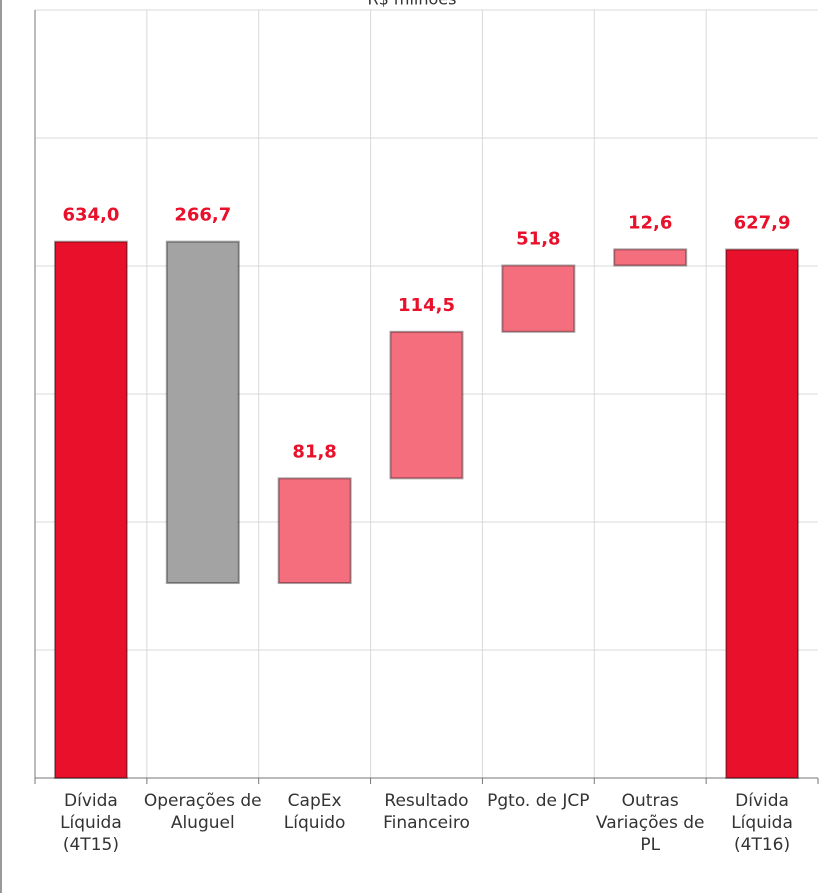  What do you see at coordinates (650, 222) in the screenshot?
I see `data-label: 12,6` at bounding box center [650, 222].